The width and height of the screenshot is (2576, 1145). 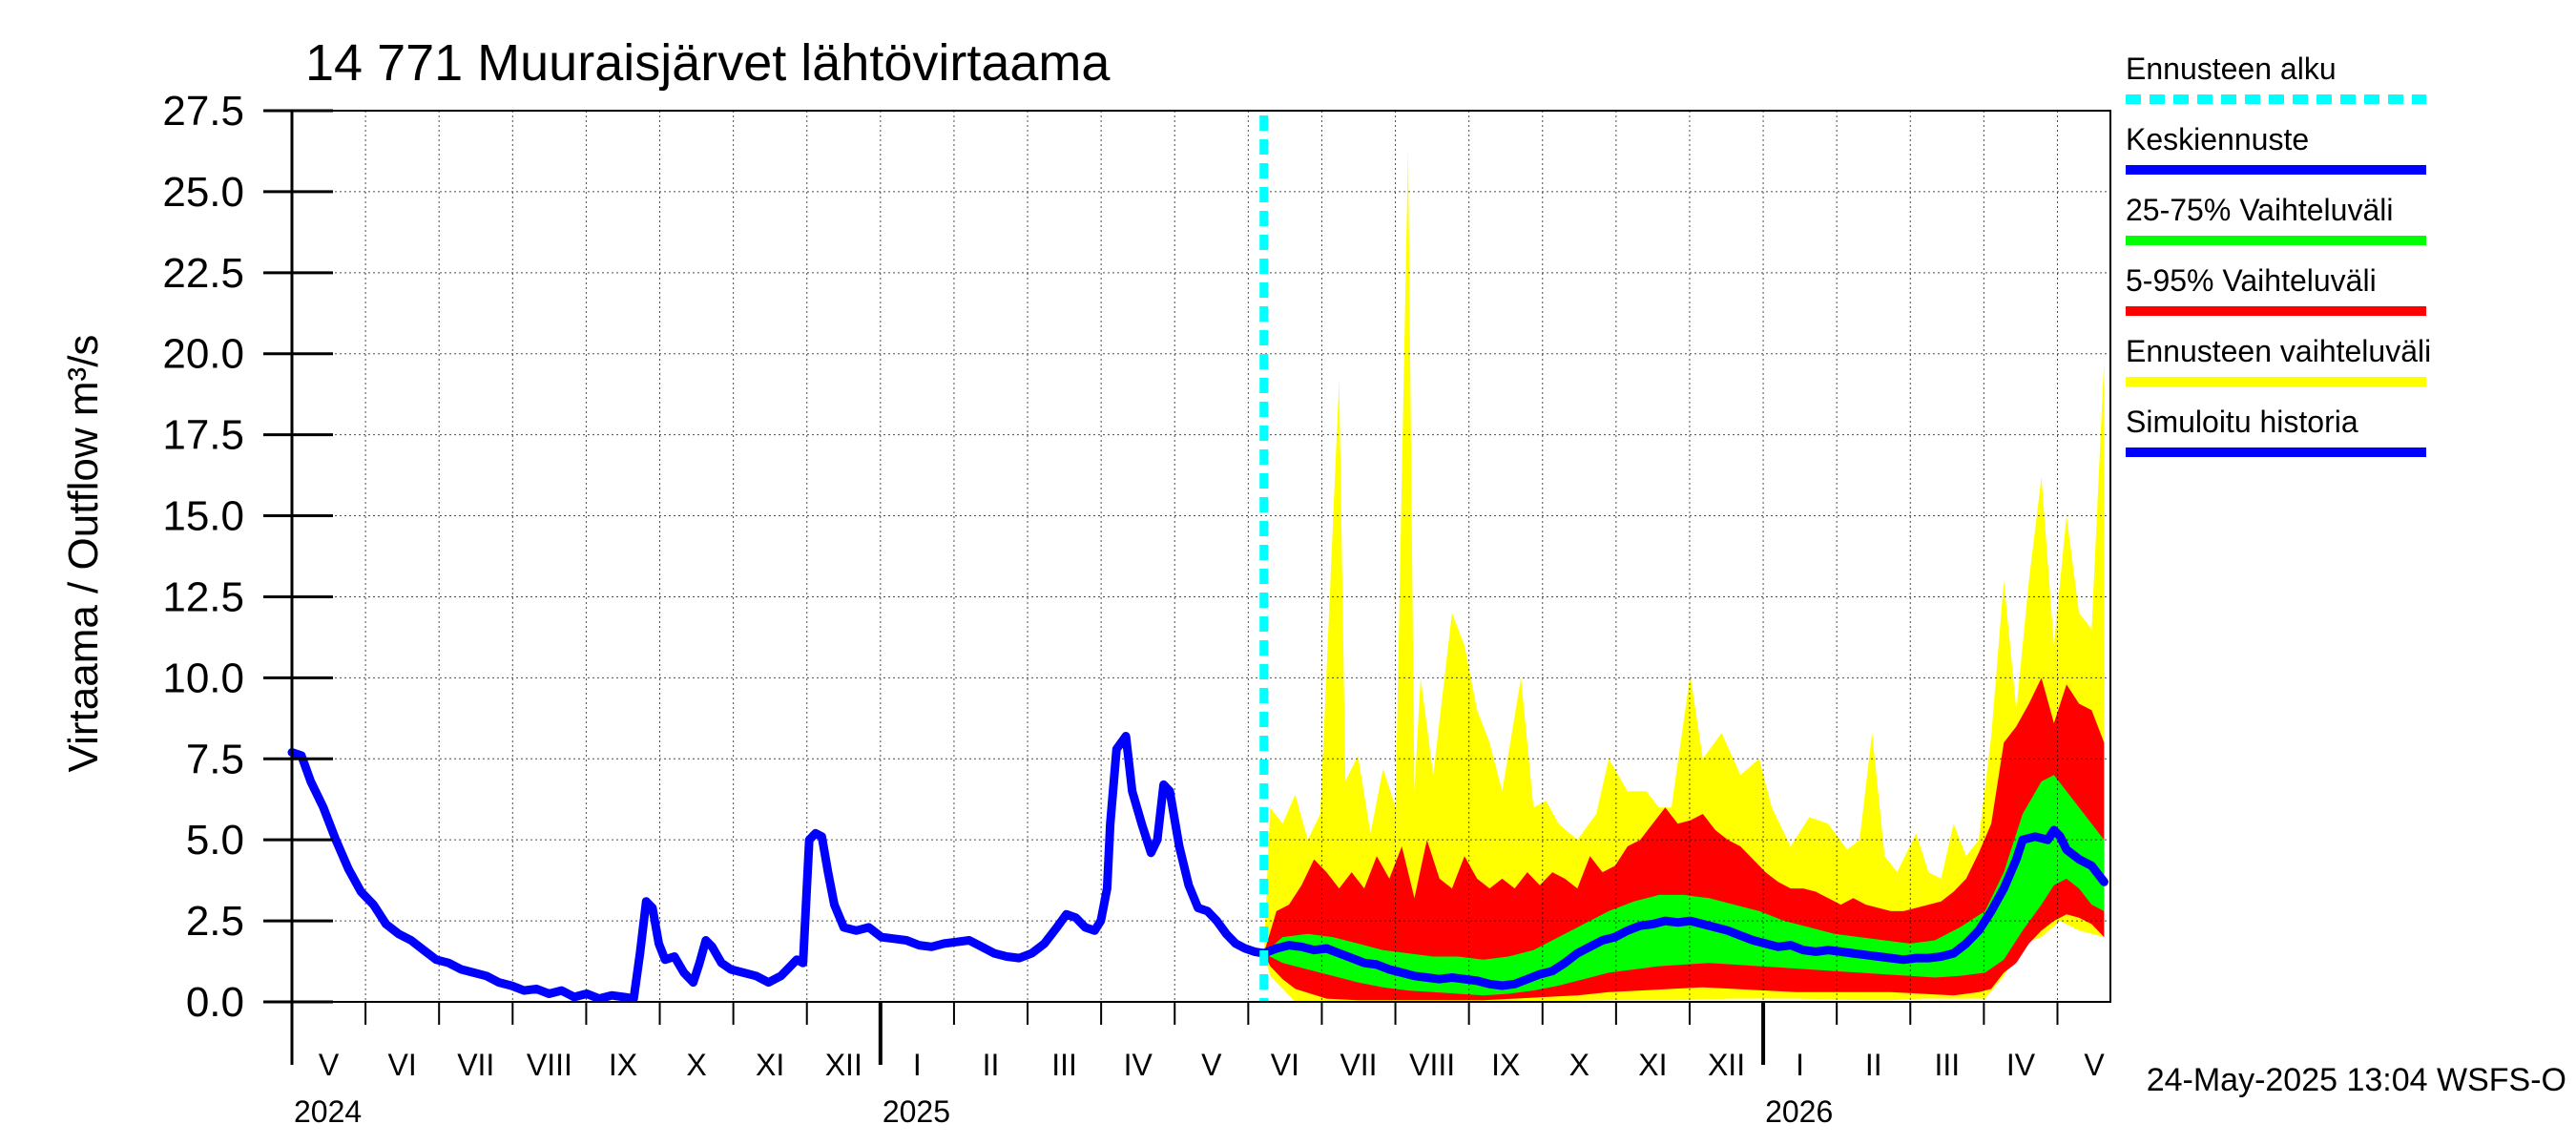 I want to click on timestamp-footer: 24-May-2025 13:04 WSFS-O, so click(x=2356, y=1080).